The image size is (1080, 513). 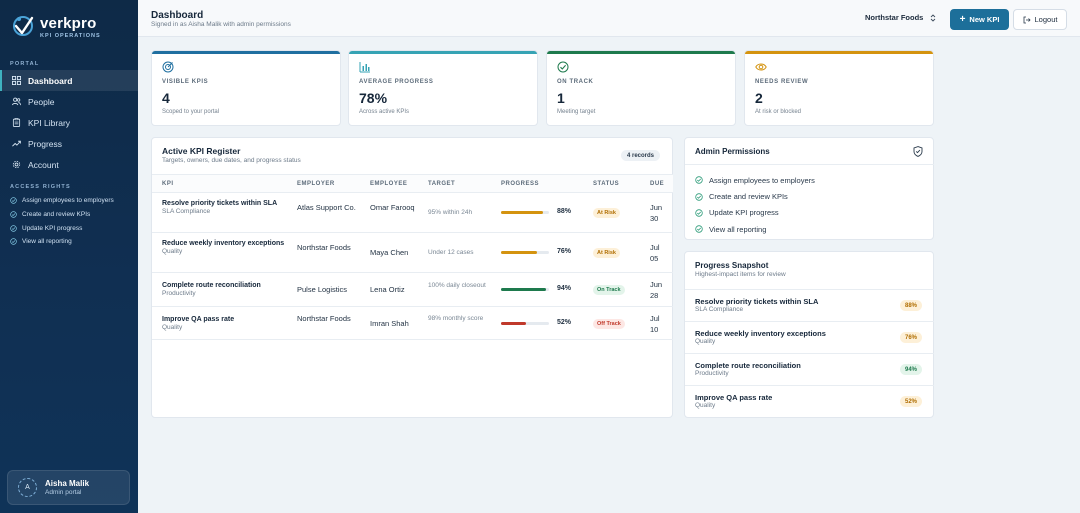 What do you see at coordinates (757, 301) in the screenshot?
I see `snapshot-item-name: Resolve priority tickets within SLA` at bounding box center [757, 301].